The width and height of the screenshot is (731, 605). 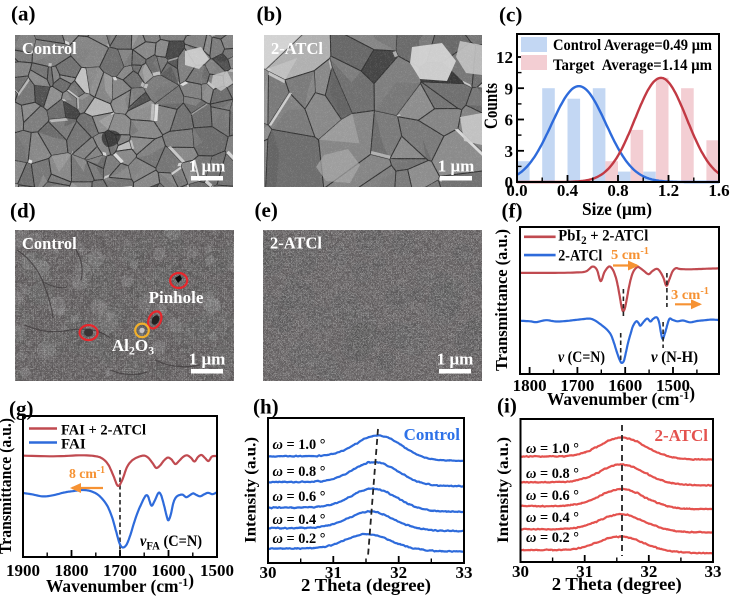 What do you see at coordinates (630, 254) in the screenshot?
I see `svg-text: 5 cm-1` at bounding box center [630, 254].